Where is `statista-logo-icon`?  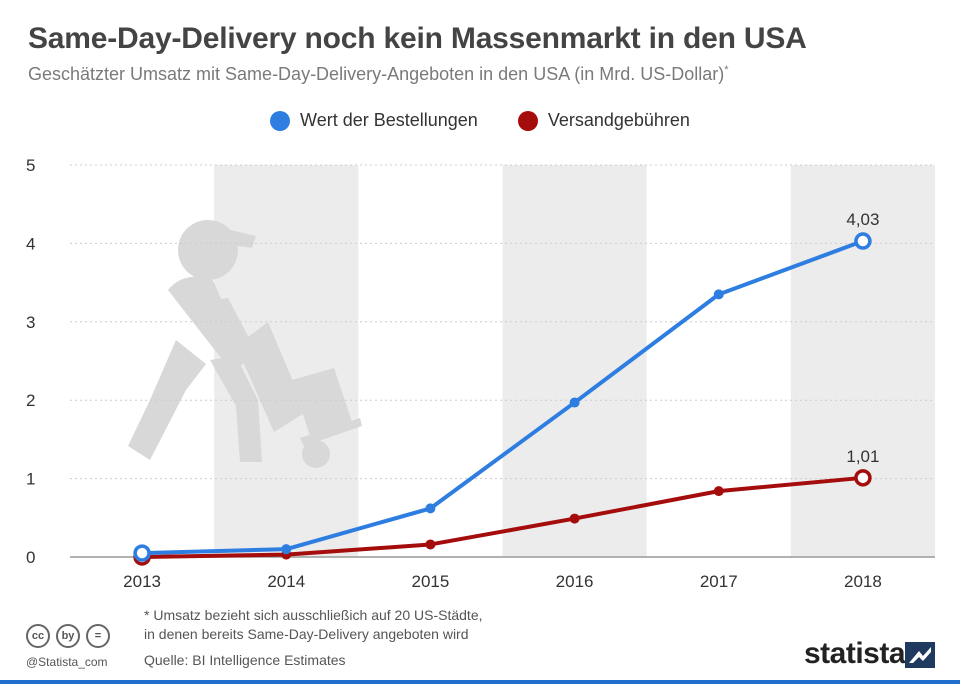 statista-logo-icon is located at coordinates (920, 655).